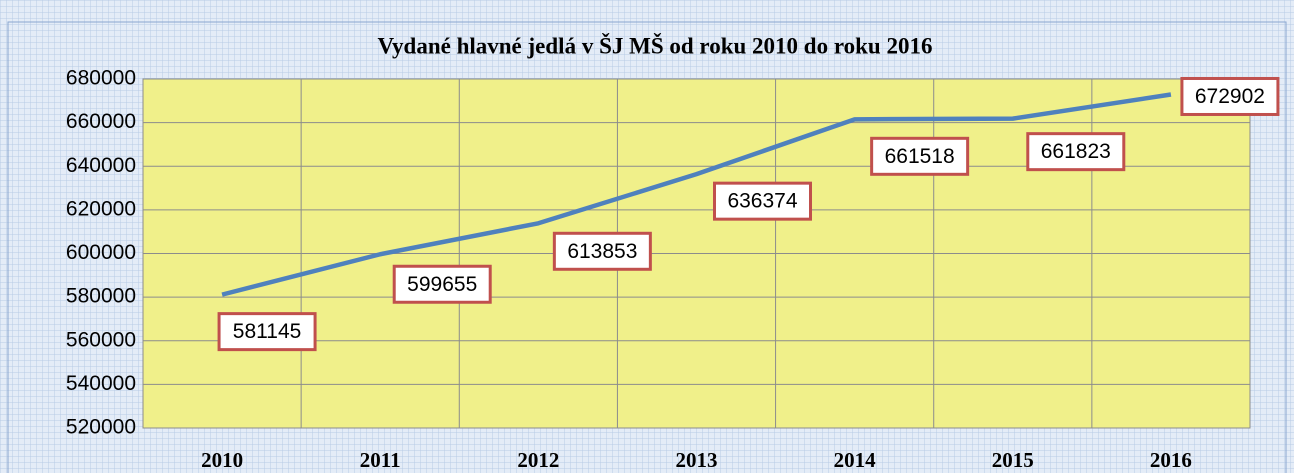 This screenshot has height=473, width=1294. I want to click on y-tick-label: 640000, so click(101, 165).